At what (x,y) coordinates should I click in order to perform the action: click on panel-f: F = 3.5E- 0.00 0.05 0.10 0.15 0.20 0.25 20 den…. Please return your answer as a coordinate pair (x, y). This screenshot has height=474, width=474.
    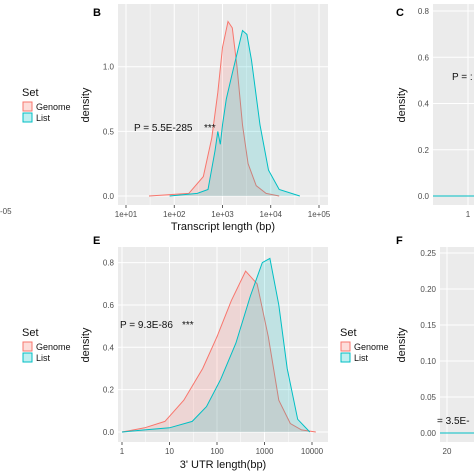
    Looking at the image, I should click on (435, 345).